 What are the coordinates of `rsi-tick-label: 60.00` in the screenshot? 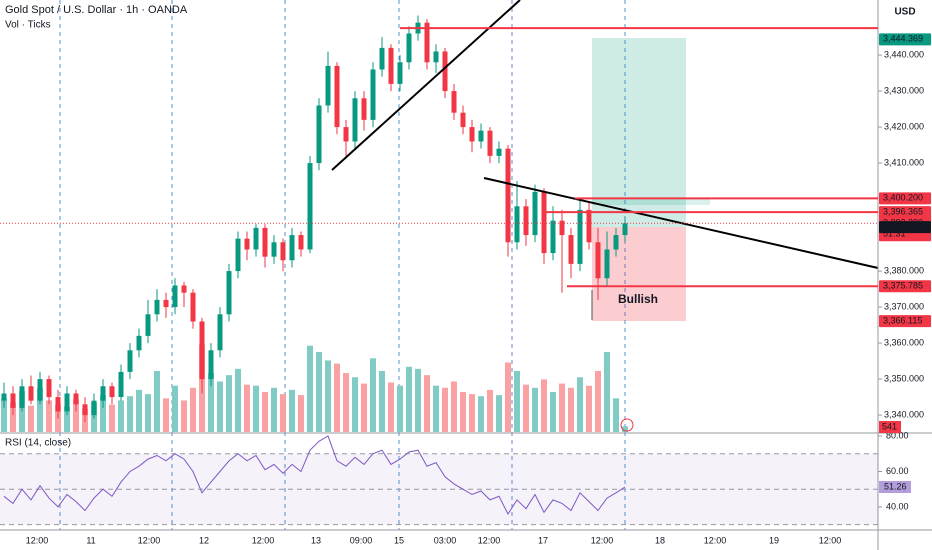 It's located at (897, 471).